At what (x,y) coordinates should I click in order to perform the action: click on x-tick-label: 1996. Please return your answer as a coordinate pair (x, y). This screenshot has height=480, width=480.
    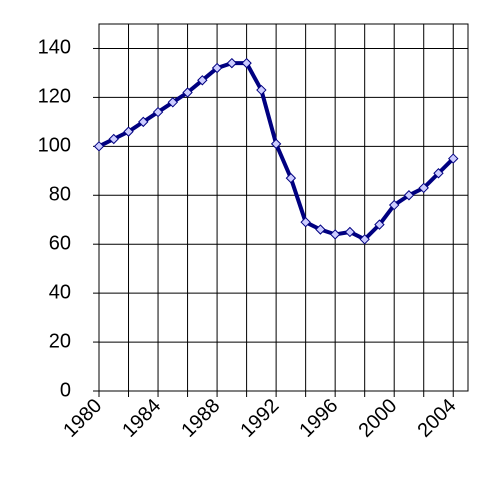
    Looking at the image, I should click on (318, 418).